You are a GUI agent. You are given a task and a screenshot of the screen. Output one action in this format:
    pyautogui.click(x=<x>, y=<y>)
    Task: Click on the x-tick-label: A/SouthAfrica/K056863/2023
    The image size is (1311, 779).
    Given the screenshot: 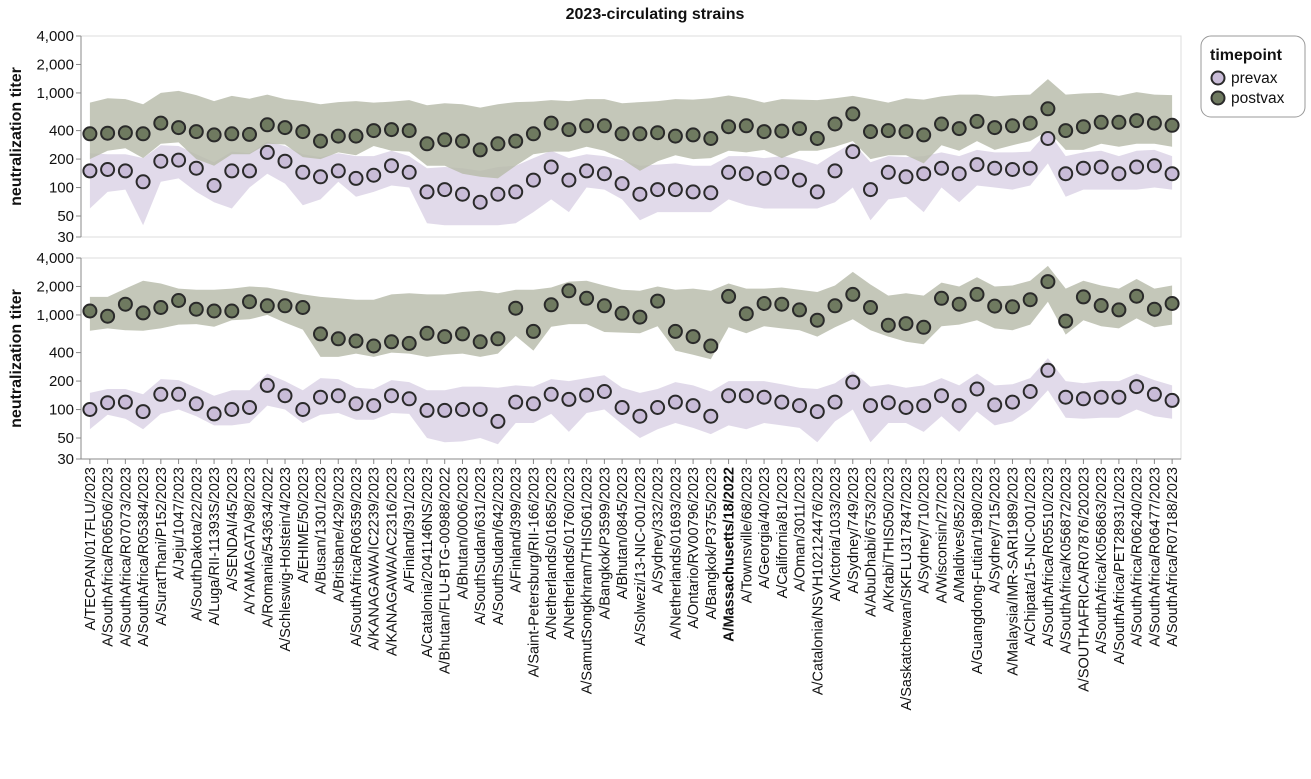 What is the action you would take?
    pyautogui.click(x=1102, y=560)
    